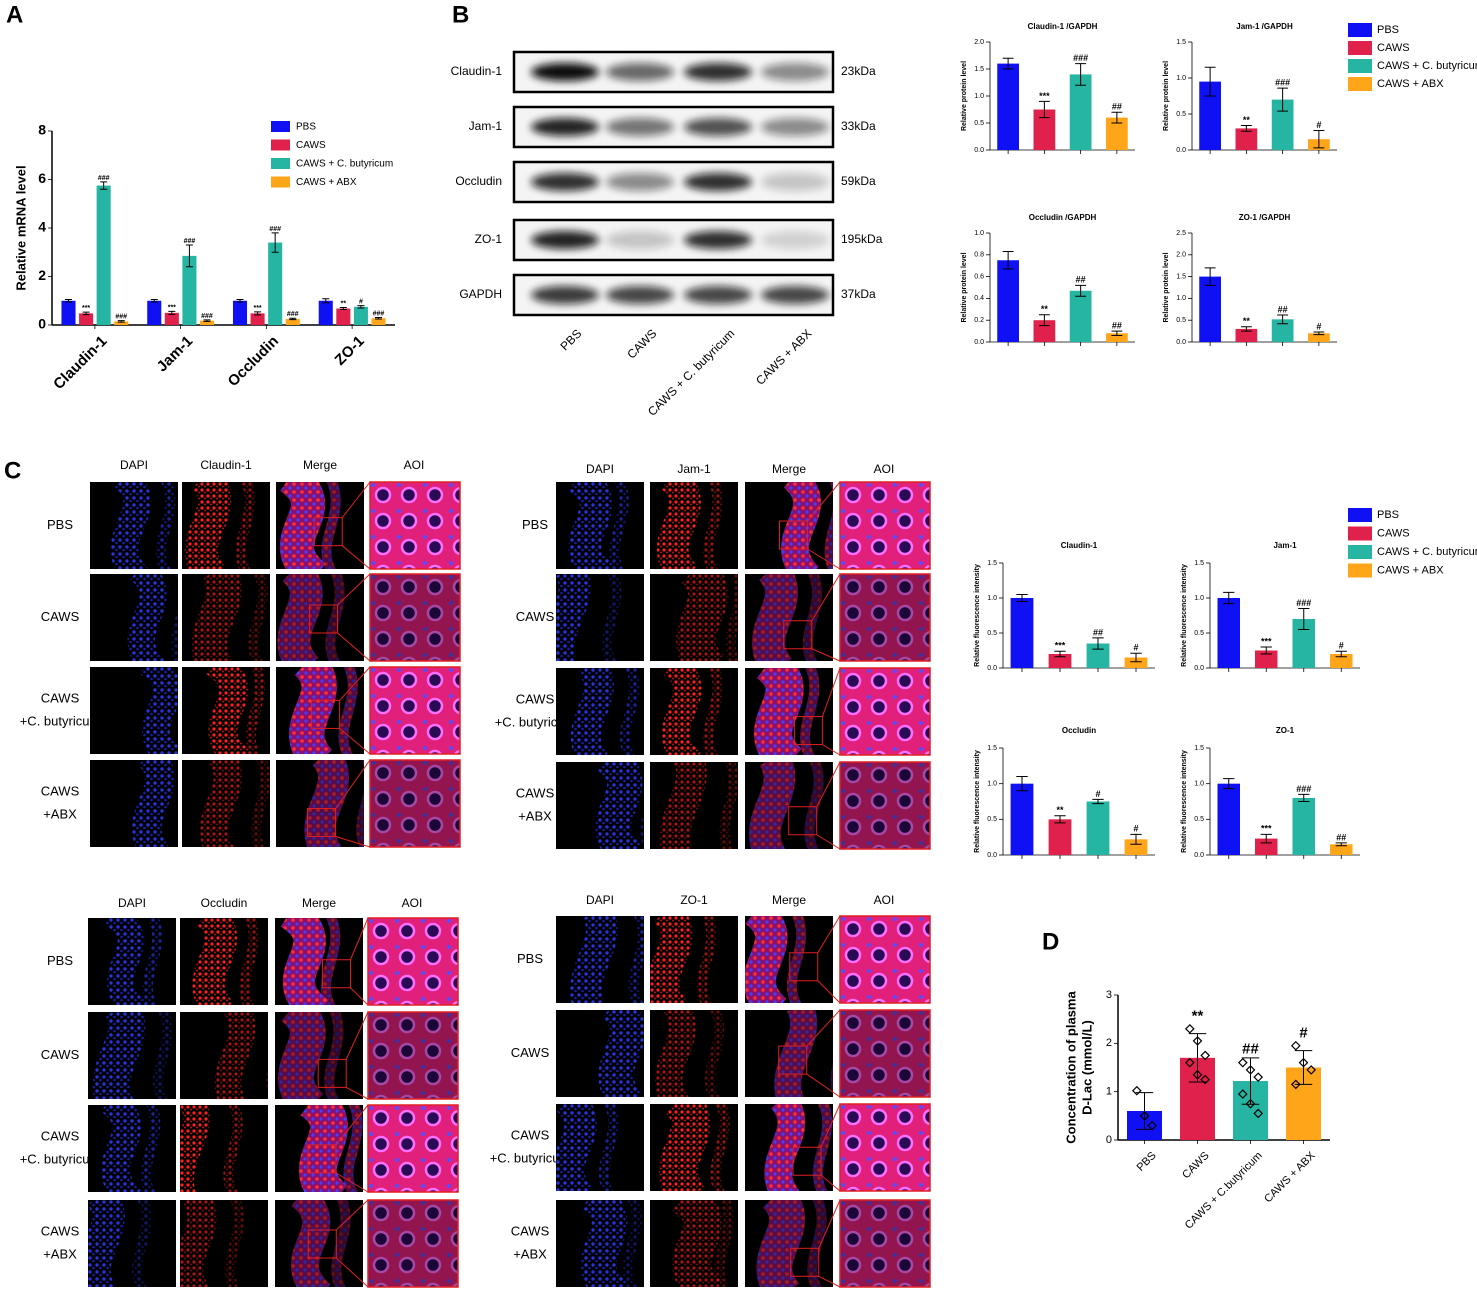 The width and height of the screenshot is (1477, 1290). I want to click on significance-label: **, so click(1247, 321).